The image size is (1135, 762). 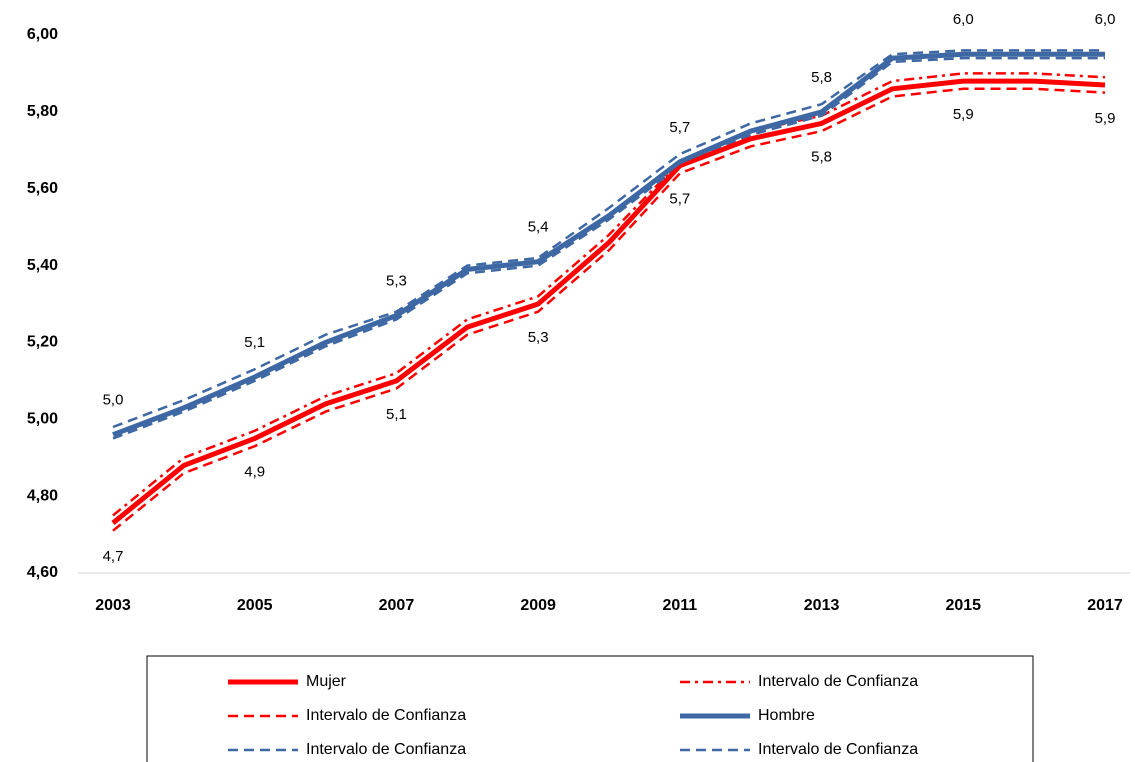 I want to click on y-tick-label: 4,60, so click(x=42, y=572).